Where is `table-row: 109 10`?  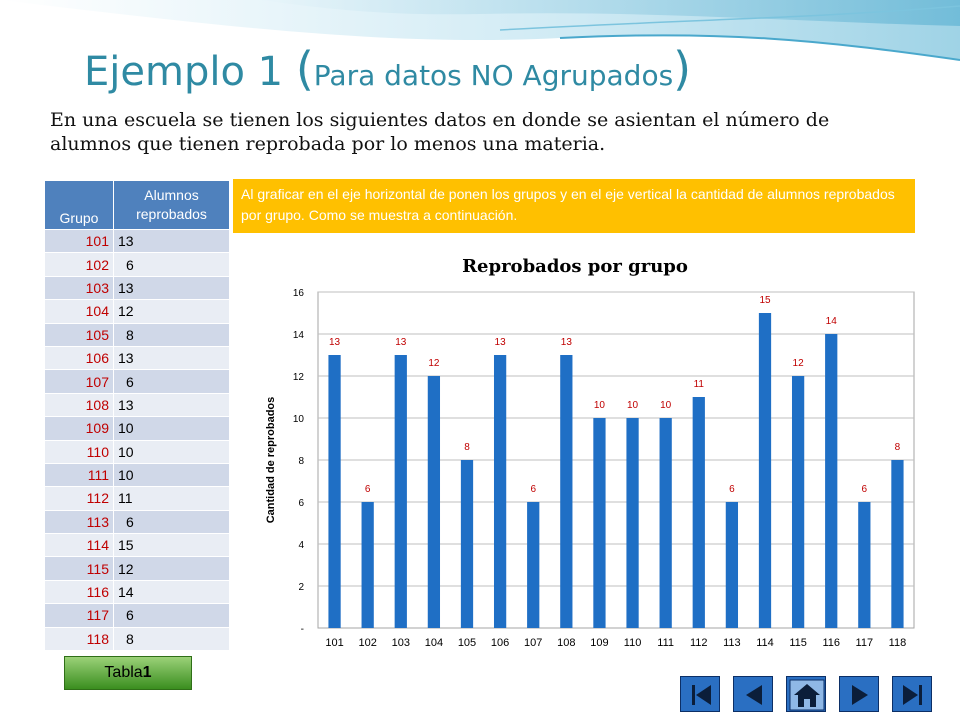 table-row: 109 10 is located at coordinates (137, 428).